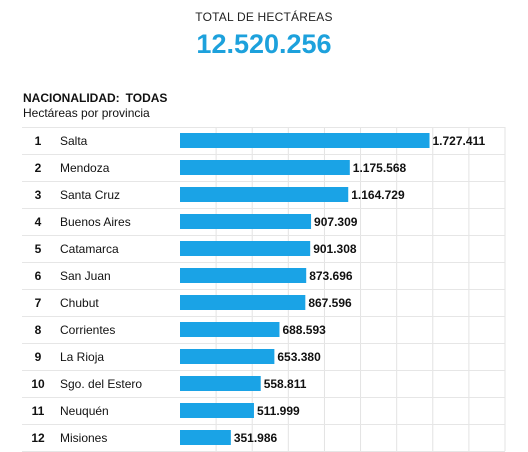  Describe the element at coordinates (38, 168) in the screenshot. I see `rank-label: 2` at that location.